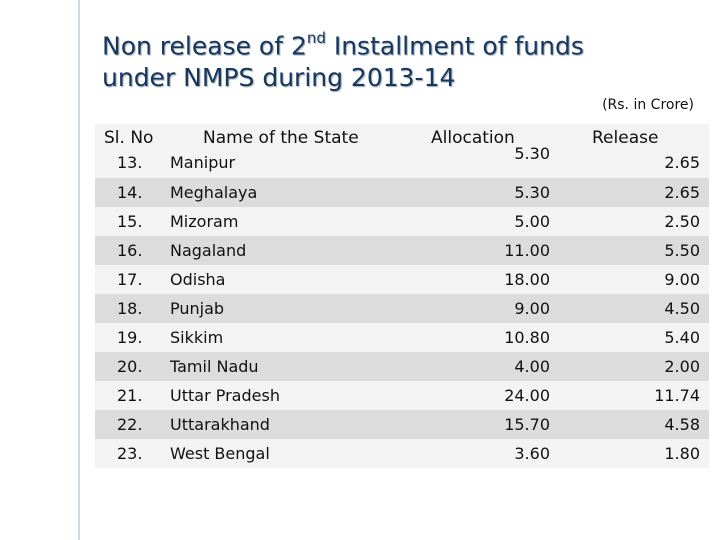 The image size is (720, 540). Describe the element at coordinates (473, 138) in the screenshot. I see `header-allocation: Allocation` at that location.